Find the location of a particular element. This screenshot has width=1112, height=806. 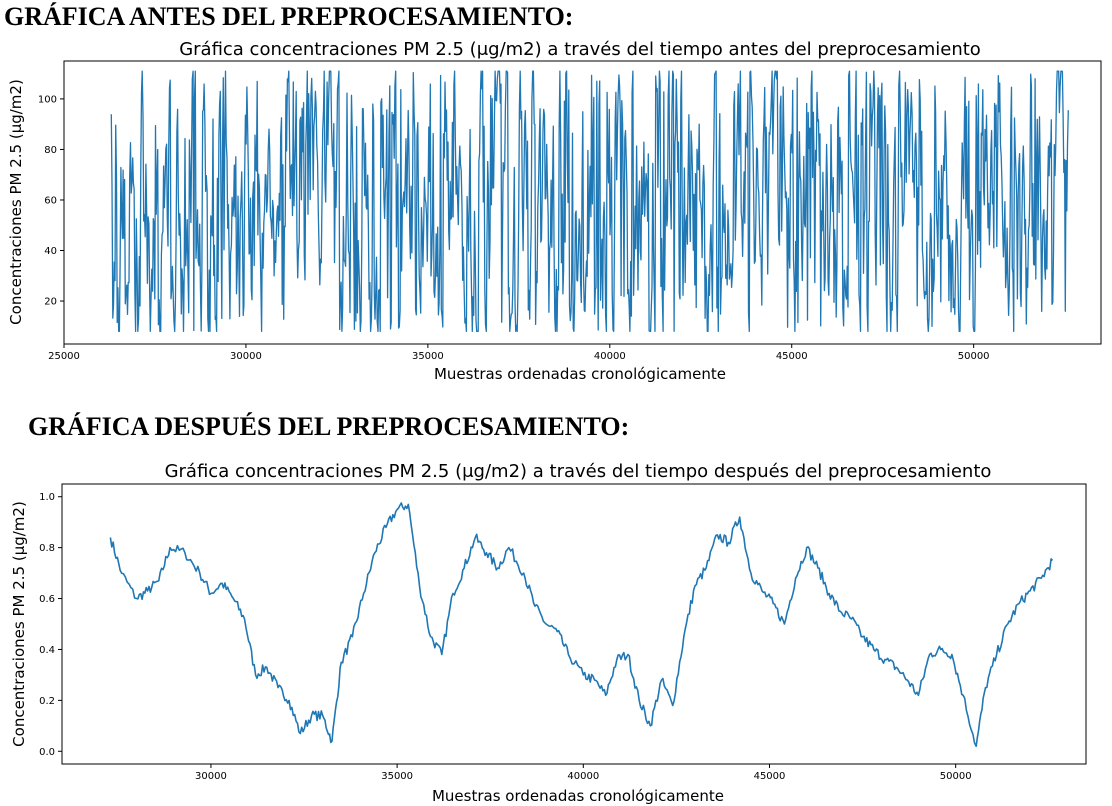

x-ticks: 25000 30000 35000 40000 45000 50000 is located at coordinates (519, 353).